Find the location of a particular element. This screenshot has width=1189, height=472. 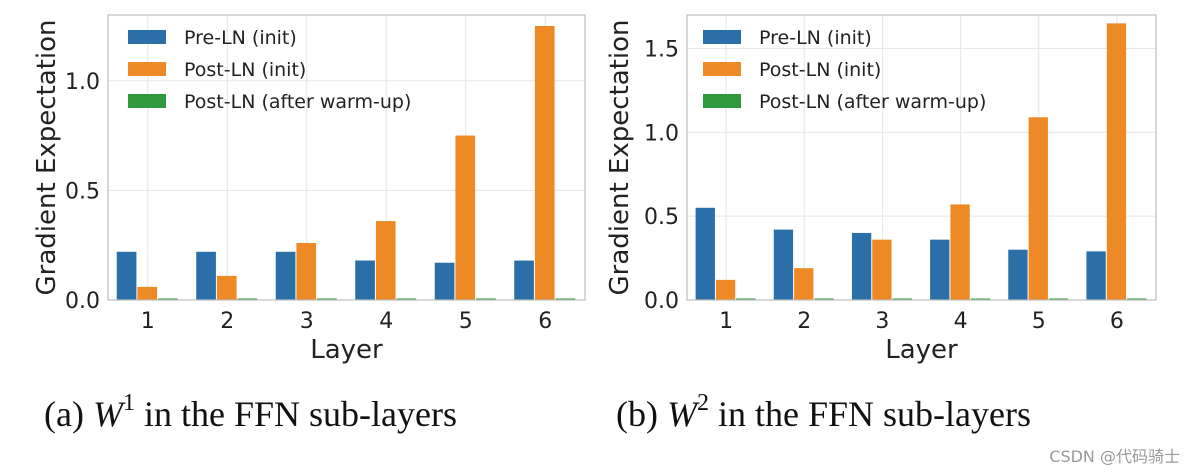

chart-b-legend-label-1: Pre-LN (init) is located at coordinates (815, 38).